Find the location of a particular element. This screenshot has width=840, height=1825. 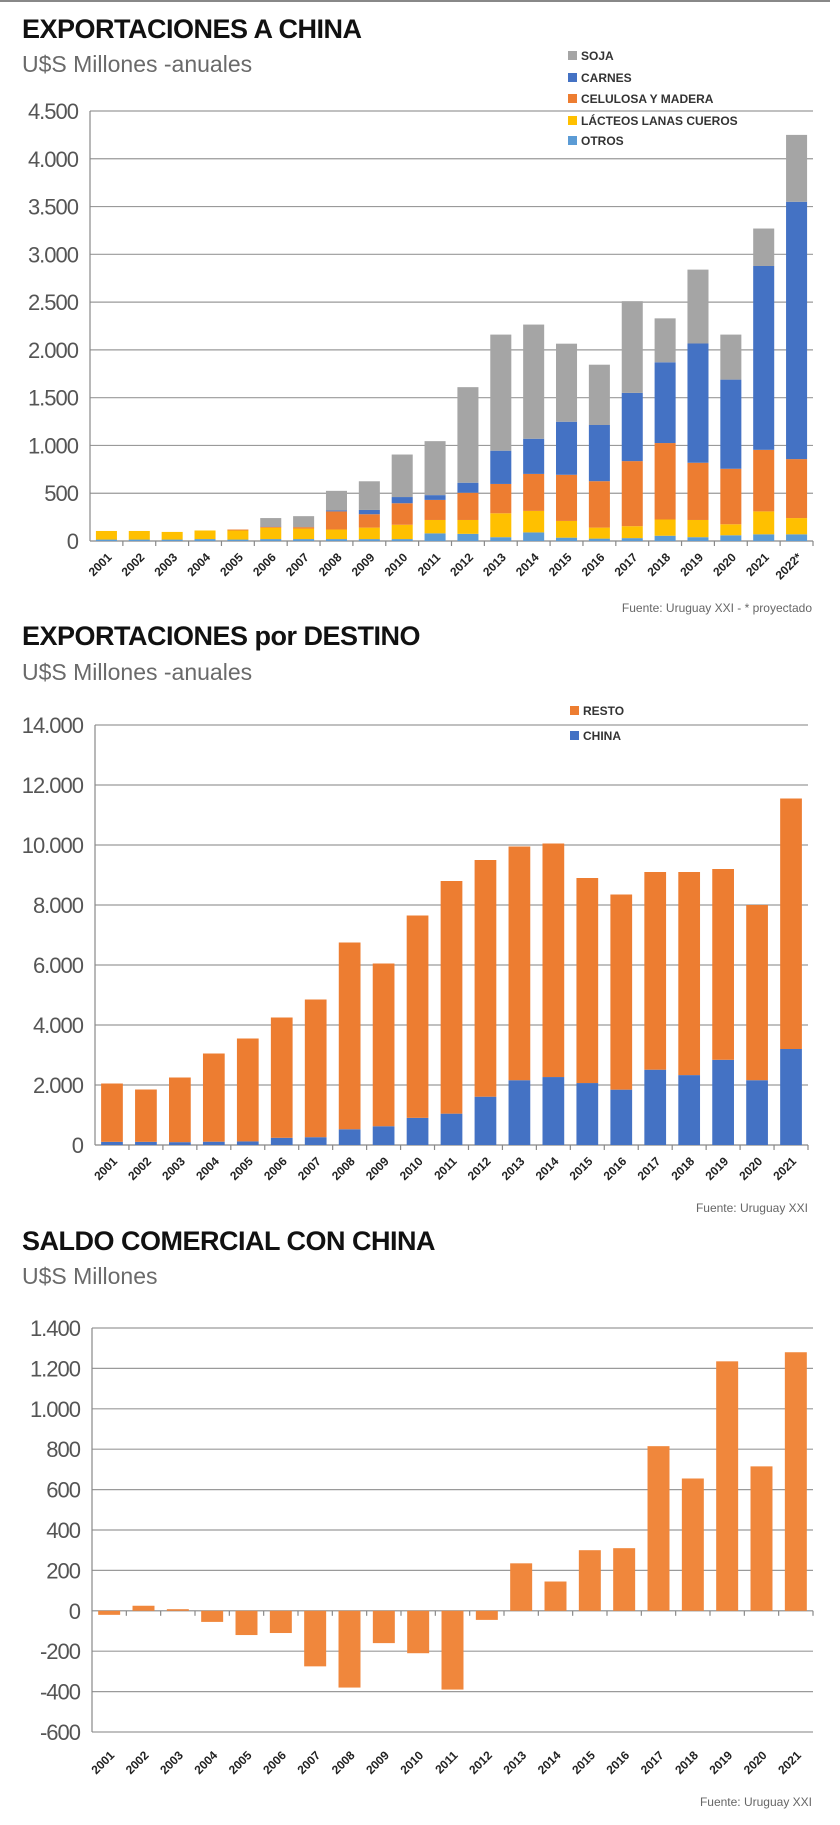

y-tick-label: 2.000 is located at coordinates (58, 1085).